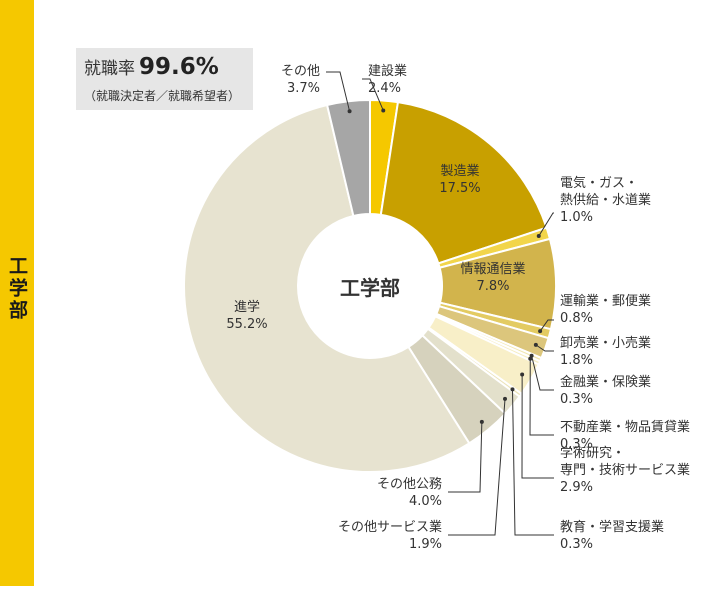 This screenshot has width=713, height=593. What do you see at coordinates (409, 493) in the screenshot?
I see `slice-label-11: その他公務 4.0%` at bounding box center [409, 493].